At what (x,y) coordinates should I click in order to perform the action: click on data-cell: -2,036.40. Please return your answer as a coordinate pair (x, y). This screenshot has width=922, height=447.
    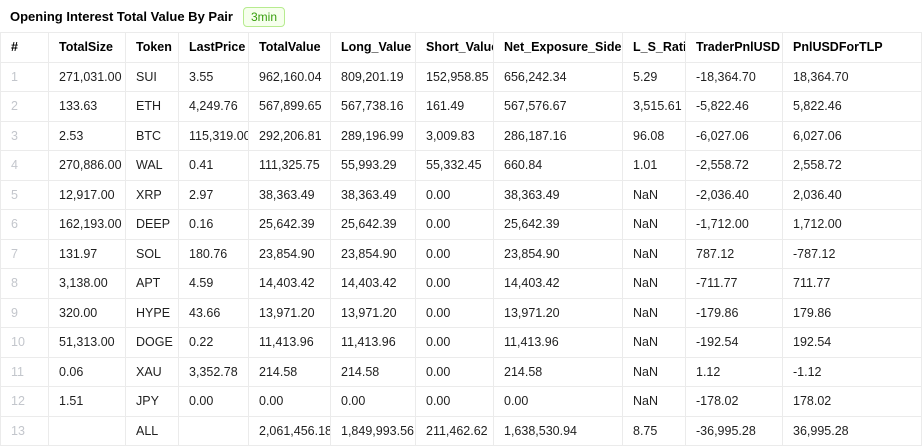
    Looking at the image, I should click on (734, 194).